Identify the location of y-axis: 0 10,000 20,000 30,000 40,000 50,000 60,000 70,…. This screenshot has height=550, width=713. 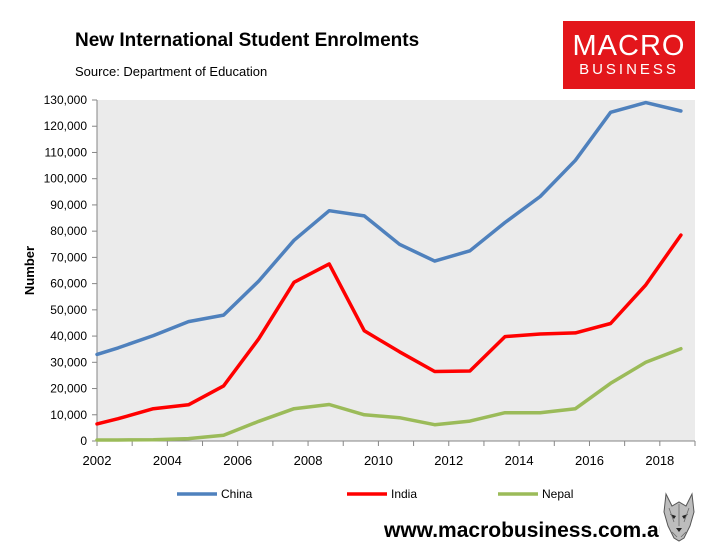
(71, 270).